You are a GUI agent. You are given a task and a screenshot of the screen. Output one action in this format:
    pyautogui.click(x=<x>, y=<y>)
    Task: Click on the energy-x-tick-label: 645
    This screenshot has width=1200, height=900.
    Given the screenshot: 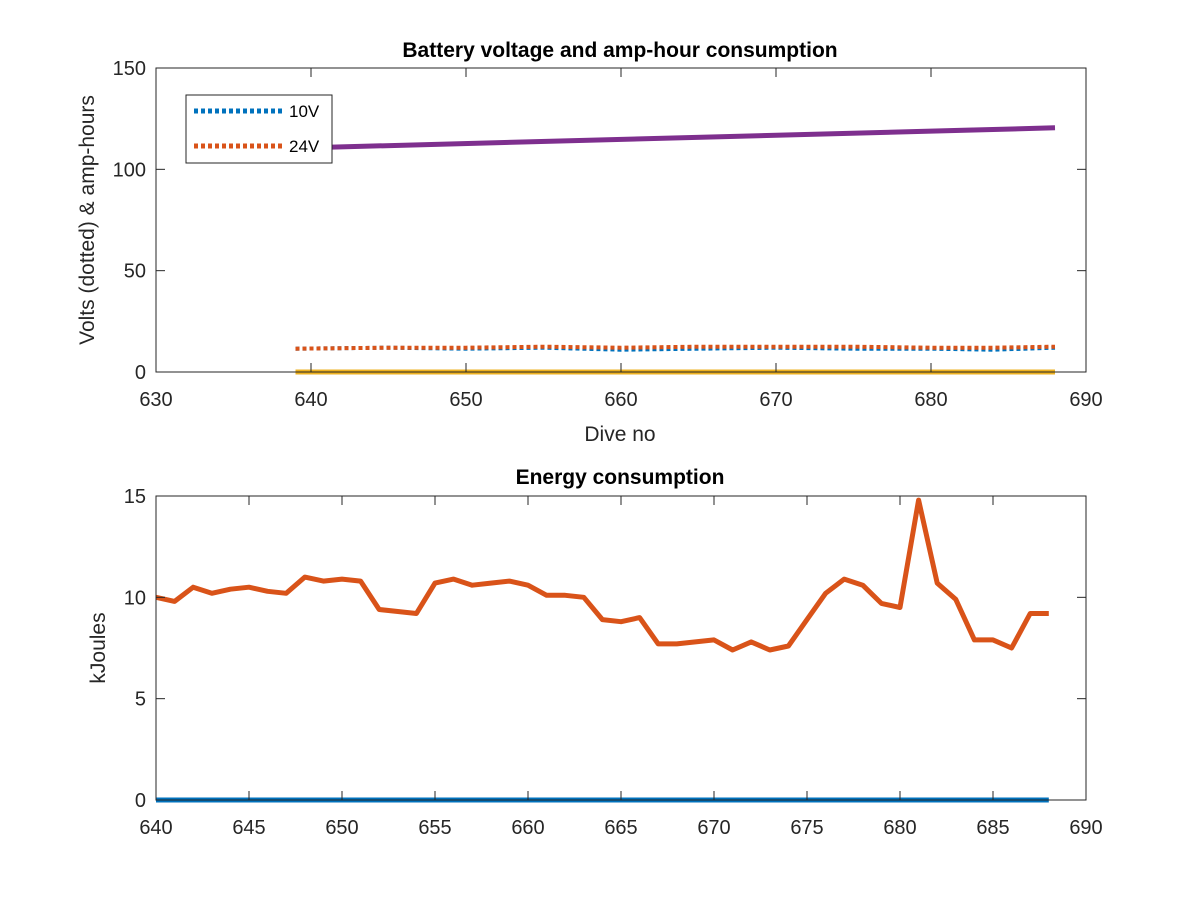 What is the action you would take?
    pyautogui.click(x=248, y=828)
    